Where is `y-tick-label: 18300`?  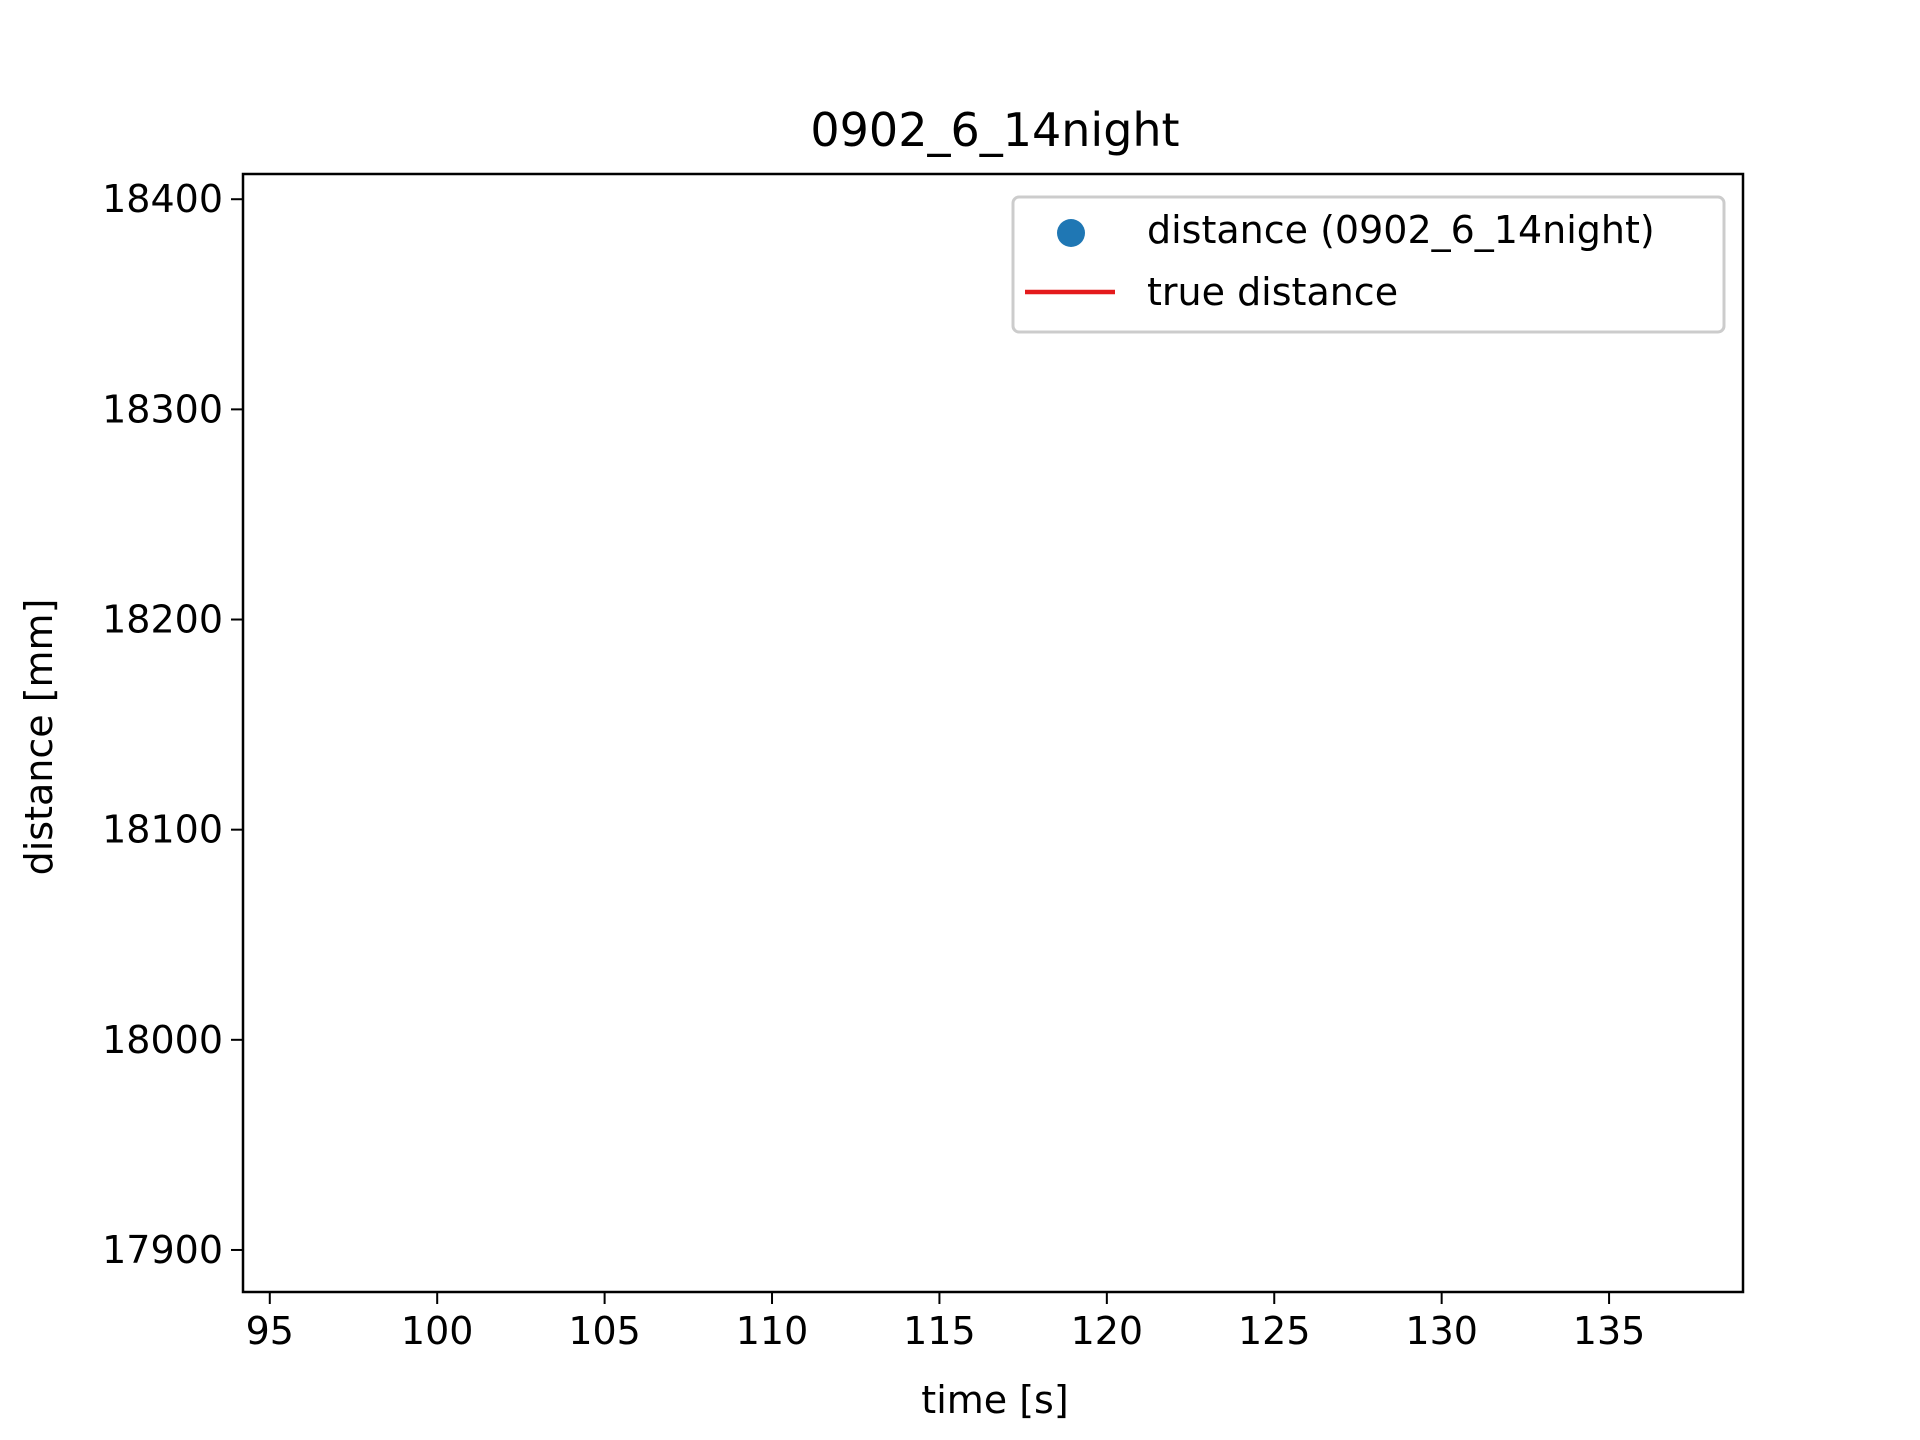 y-tick-label: 18300 is located at coordinates (162, 409).